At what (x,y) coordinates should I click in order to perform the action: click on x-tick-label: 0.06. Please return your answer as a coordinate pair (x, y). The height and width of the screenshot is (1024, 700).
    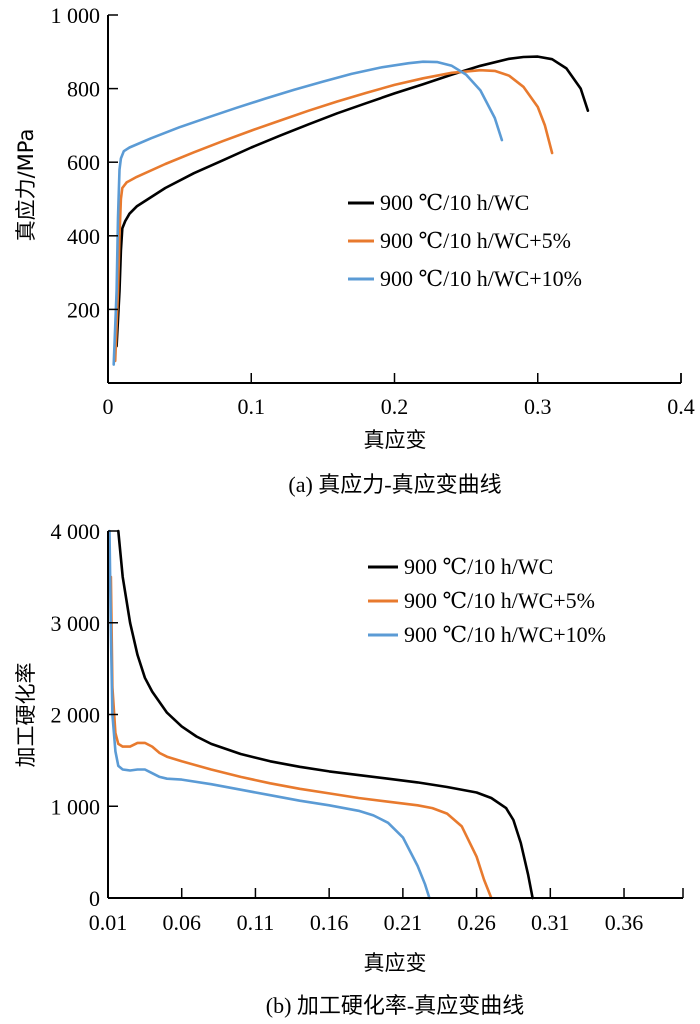
    Looking at the image, I should click on (181, 922).